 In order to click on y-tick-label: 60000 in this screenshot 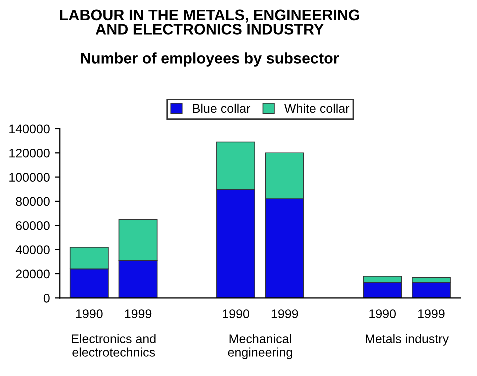, I will do `click(33, 225)`.